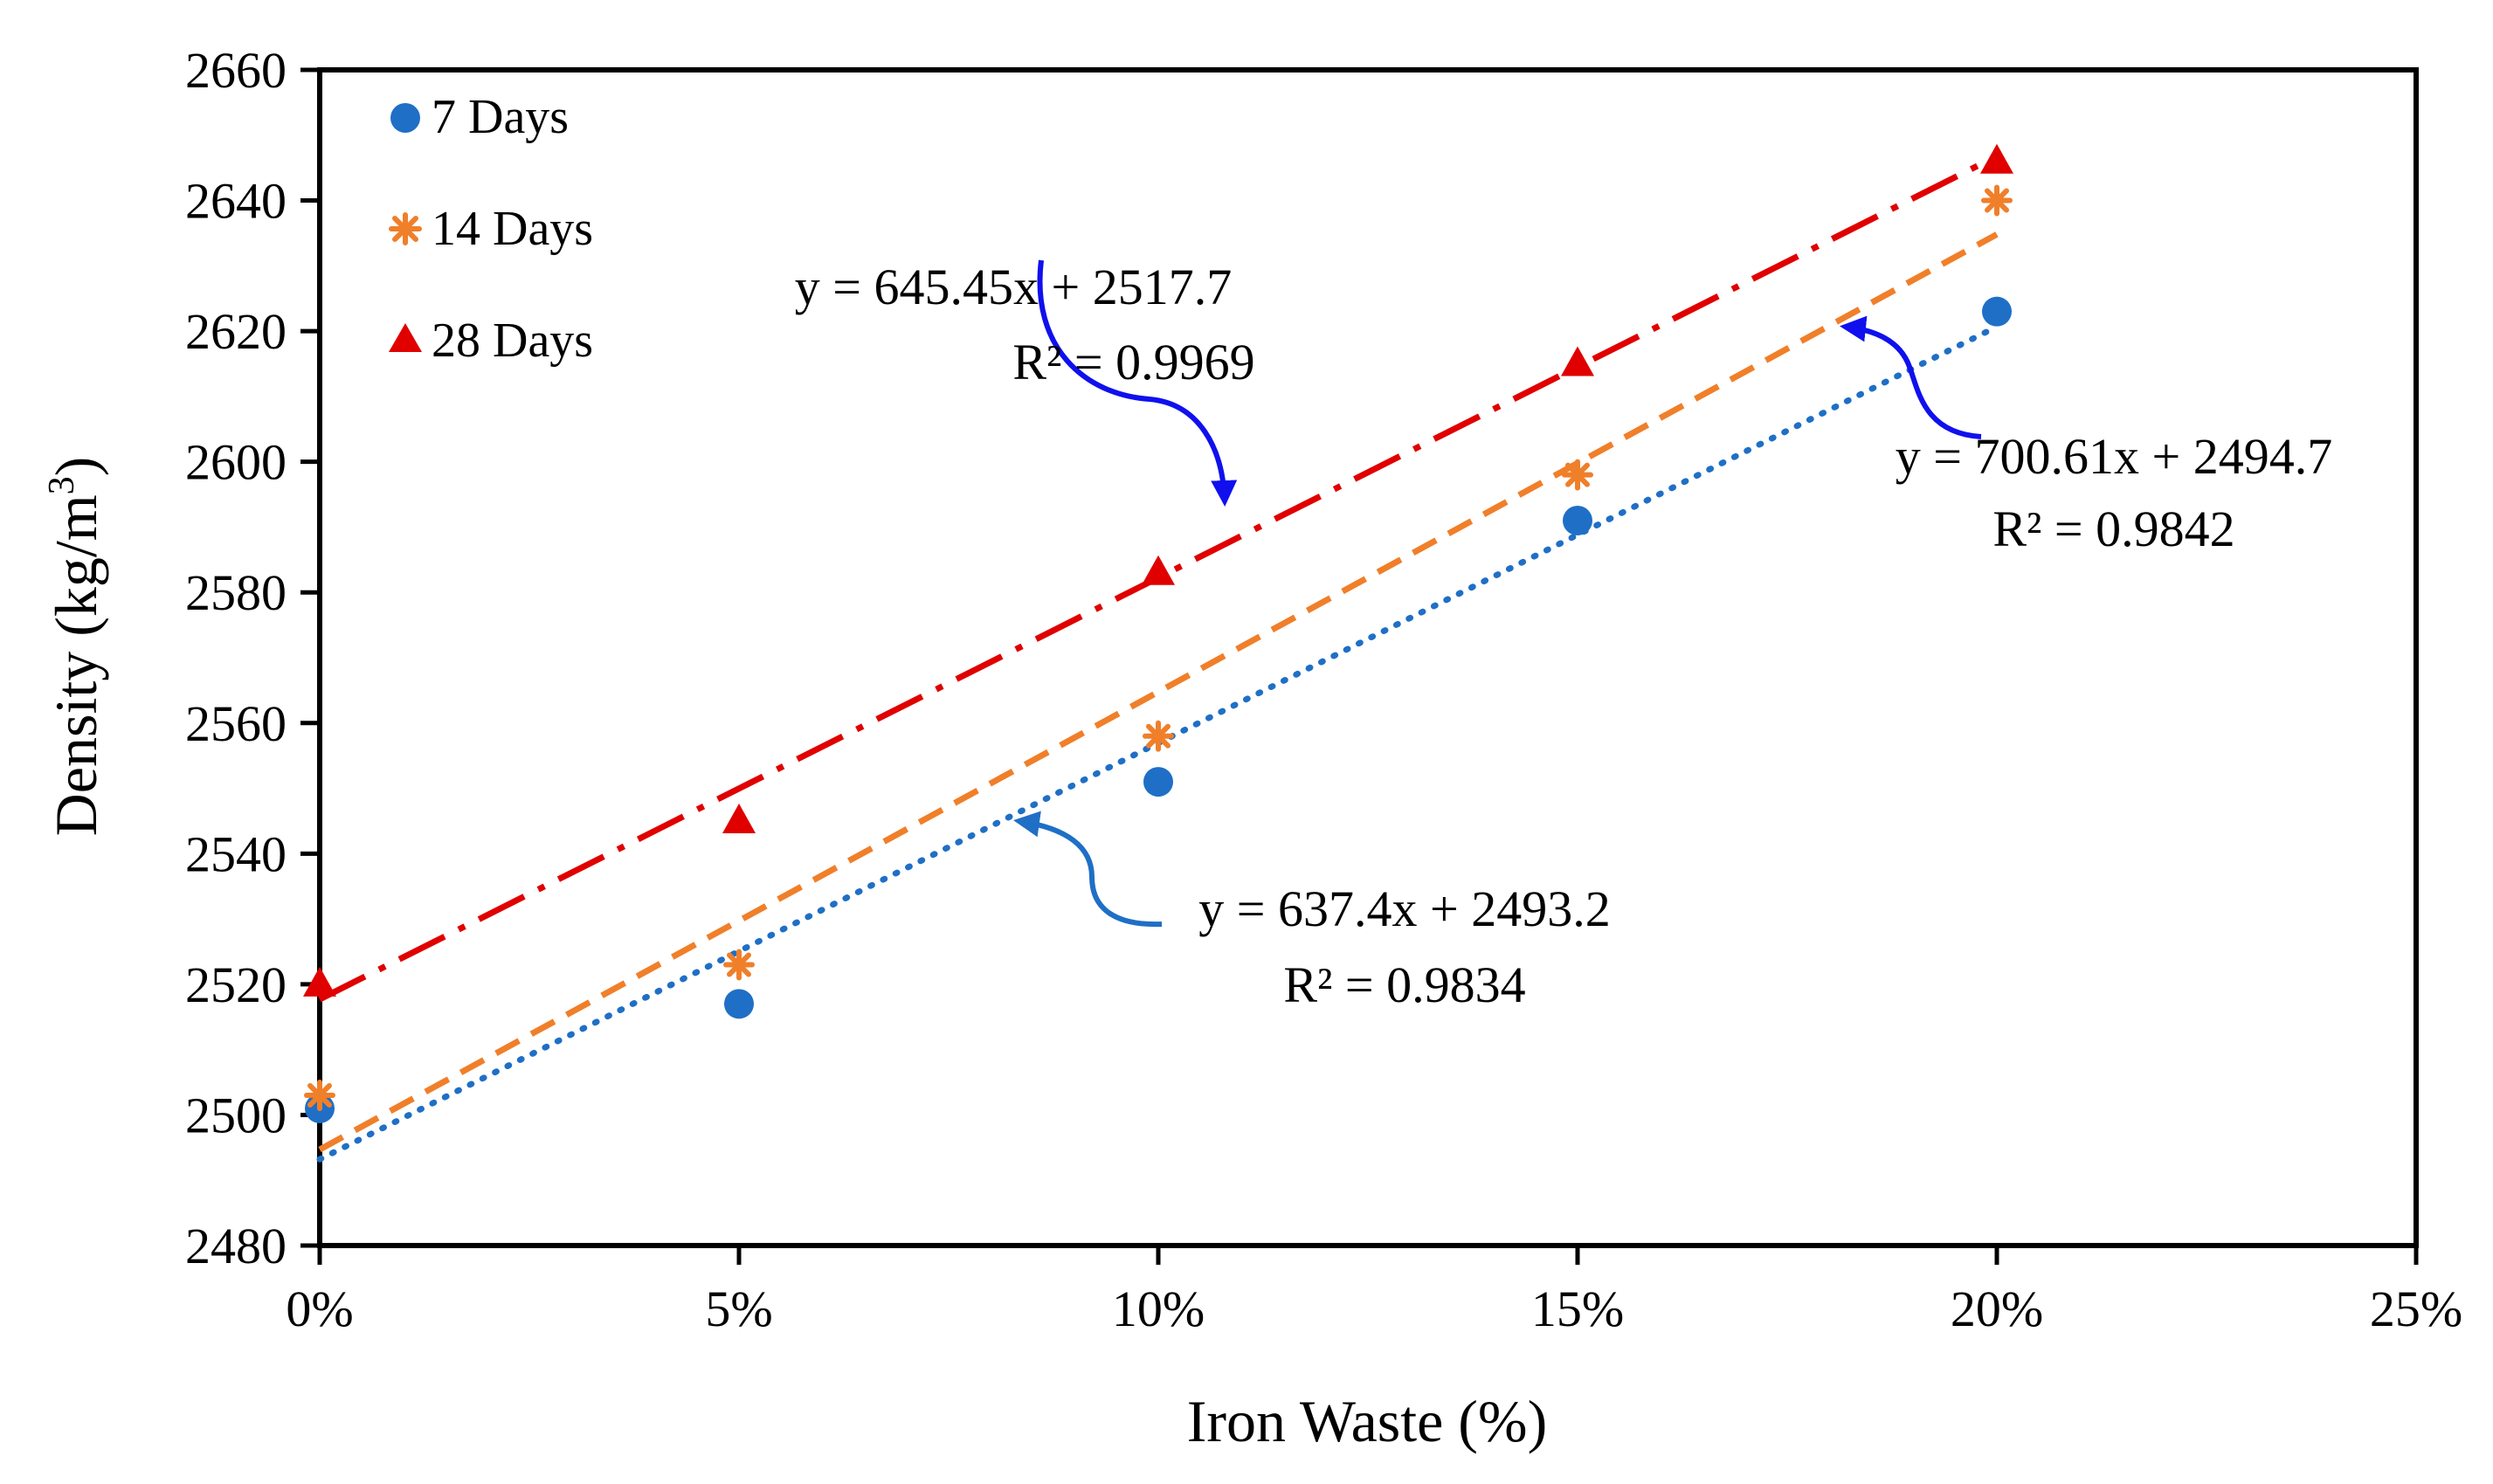 This screenshot has width=2493, height=1484. I want to click on y-axis-ticks: 2480 2500 2520 2540 2560 2580 2600 2620 2640 2660, so click(252, 658).